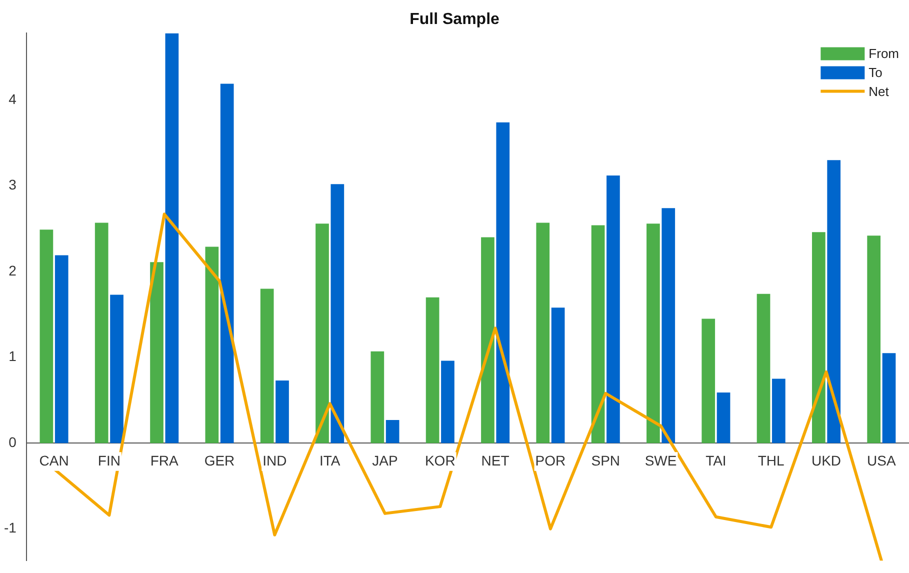 Image resolution: width=909 pixels, height=573 pixels. Describe the element at coordinates (826, 460) in the screenshot. I see `x-tick-label: UKD` at that location.